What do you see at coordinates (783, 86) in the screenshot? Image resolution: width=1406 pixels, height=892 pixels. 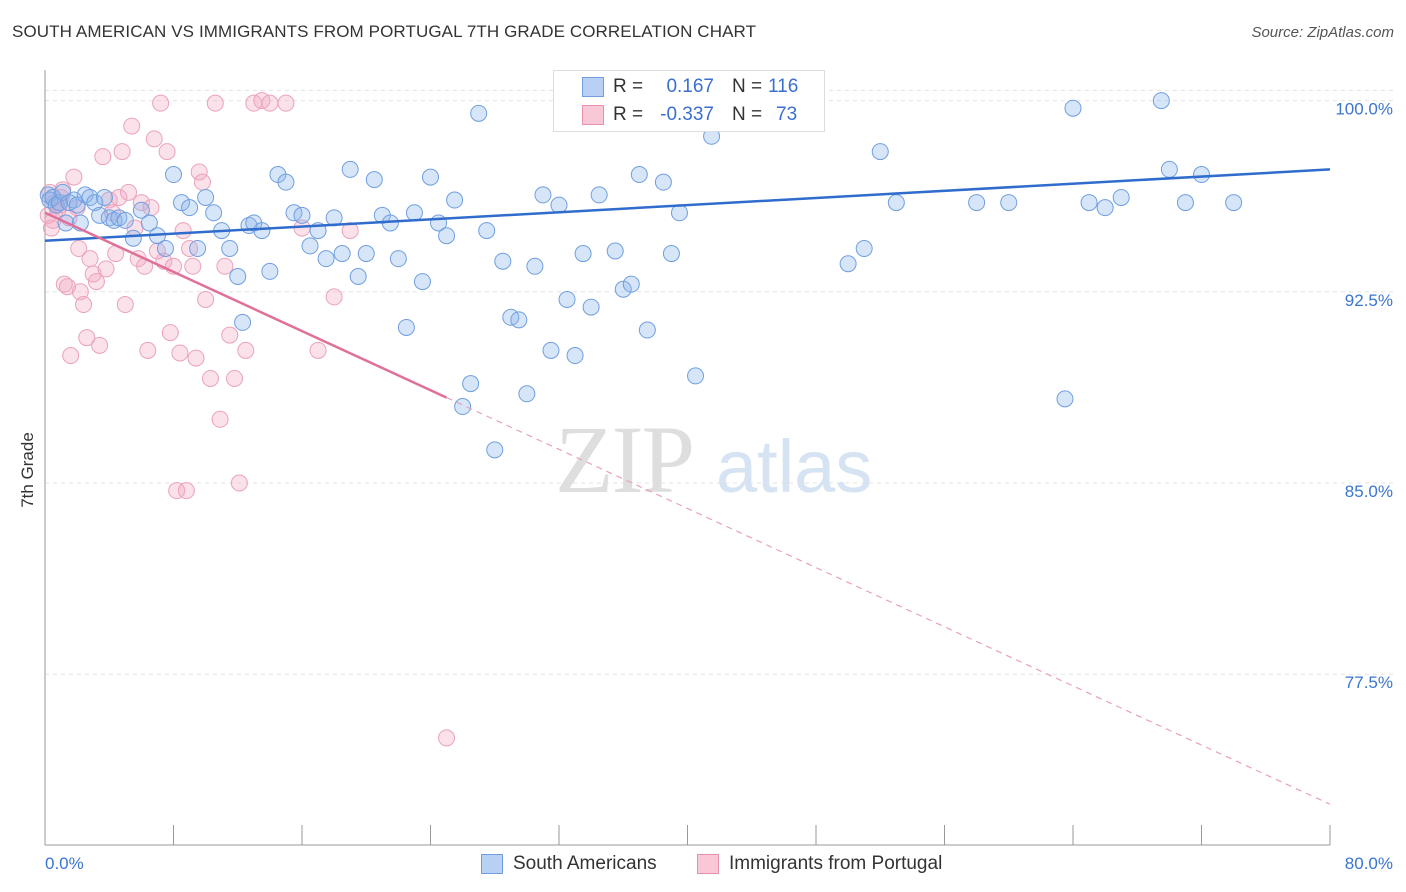 I see `stats-n-value: 116` at bounding box center [783, 86].